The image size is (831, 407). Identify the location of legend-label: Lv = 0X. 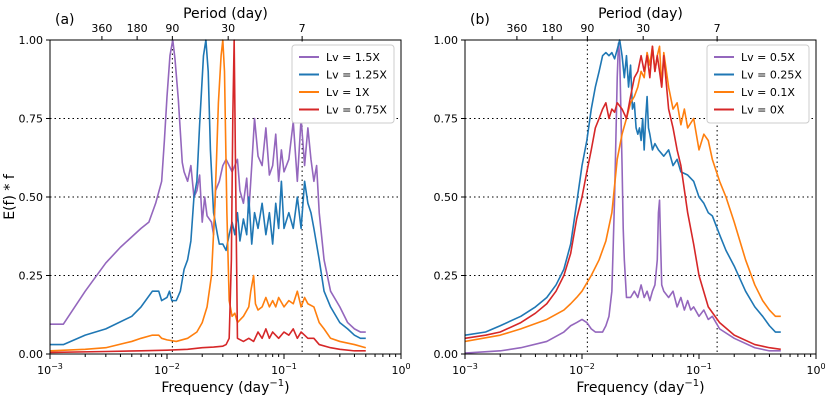
(763, 110).